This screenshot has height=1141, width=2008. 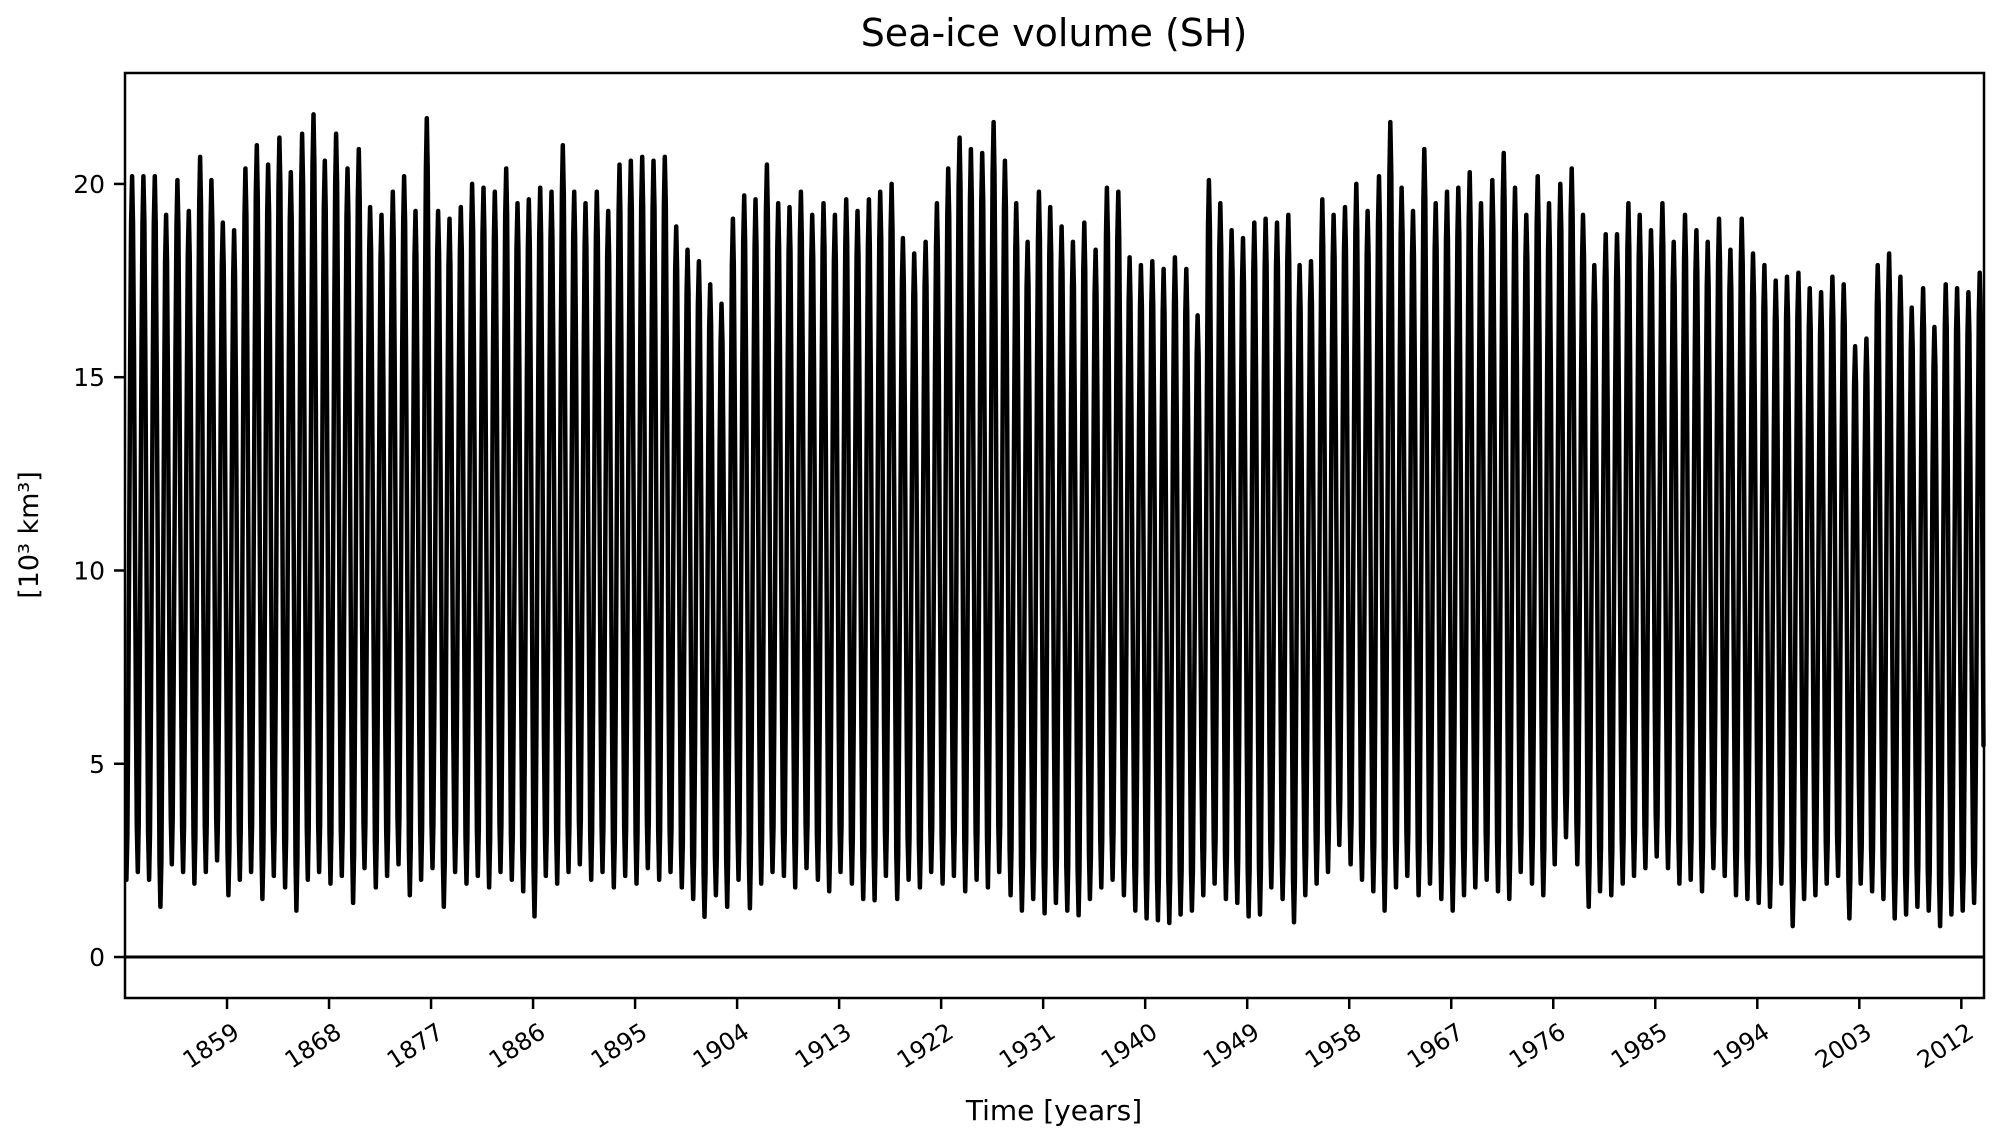 I want to click on y-axis-ticks: 0 5 10 15 20, so click(x=99, y=571).